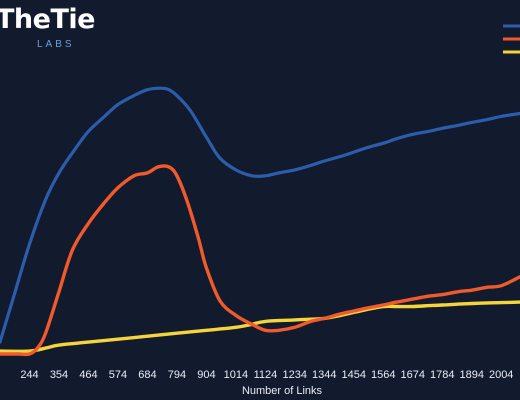 This screenshot has height=400, width=520. Describe the element at coordinates (88, 375) in the screenshot. I see `x-tick-label: 464` at that location.